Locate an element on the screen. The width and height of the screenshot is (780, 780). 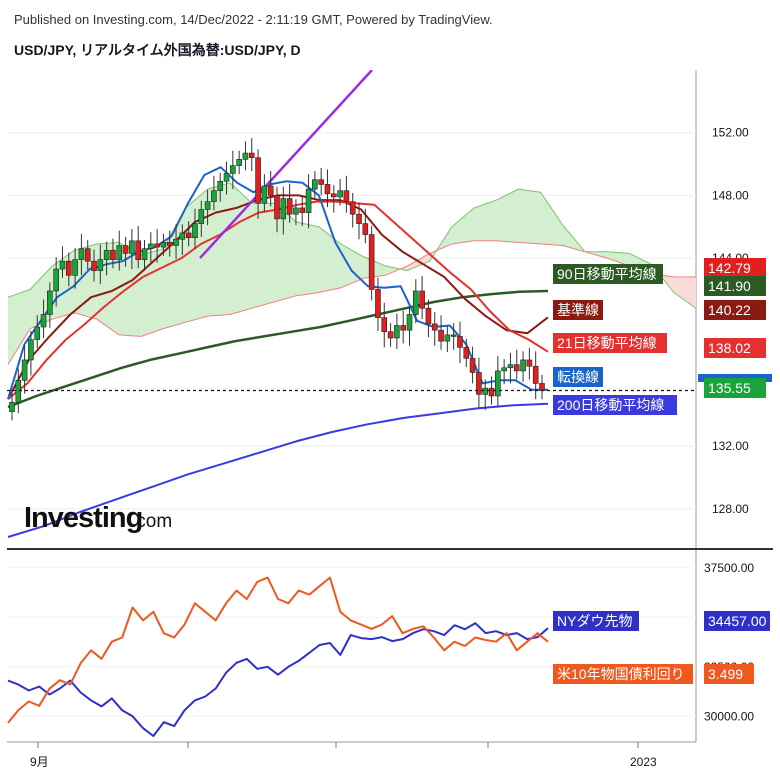
label-sma21-bg is located at coordinates (610, 343).